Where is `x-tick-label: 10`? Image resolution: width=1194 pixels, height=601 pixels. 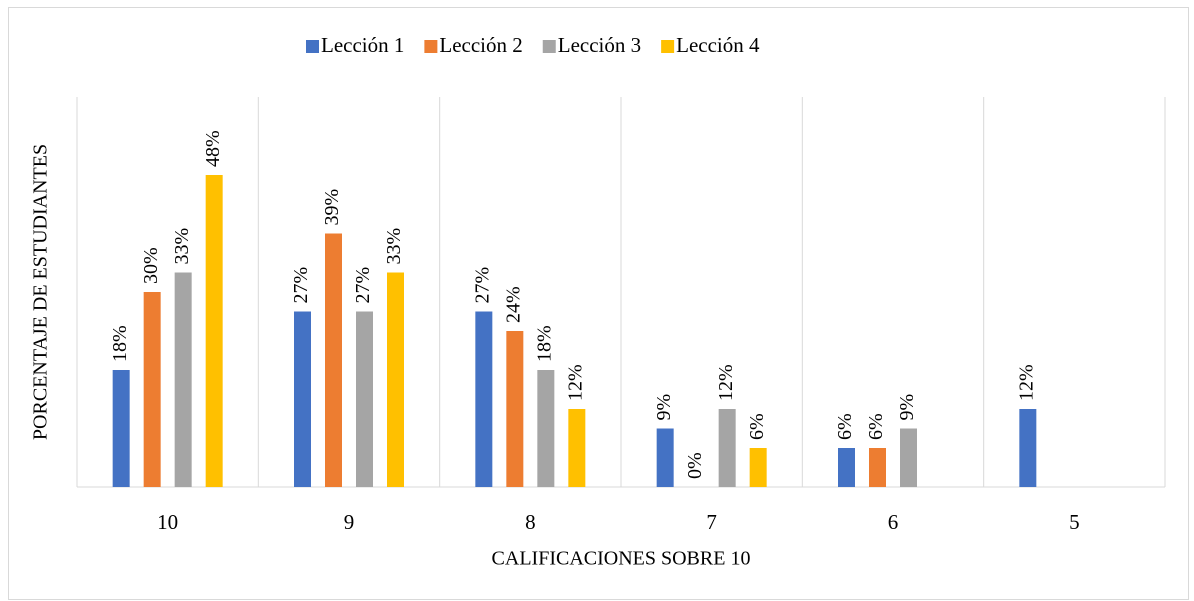 x-tick-label: 10 is located at coordinates (167, 522).